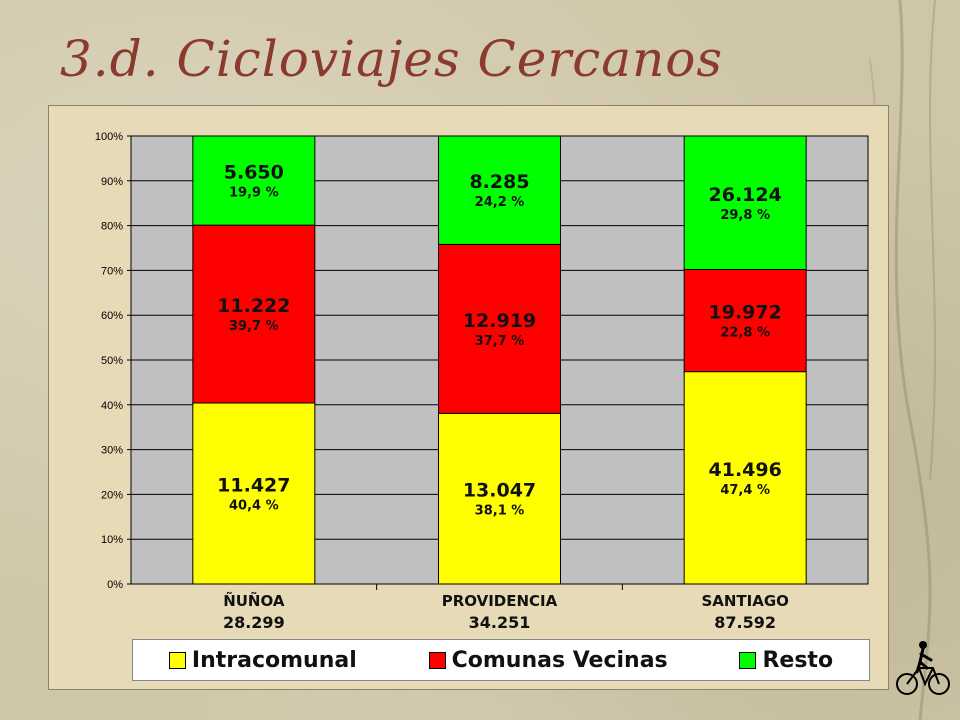 The width and height of the screenshot is (960, 720). Describe the element at coordinates (745, 470) in the screenshot. I see `bar-count-label: 41.496` at that location.